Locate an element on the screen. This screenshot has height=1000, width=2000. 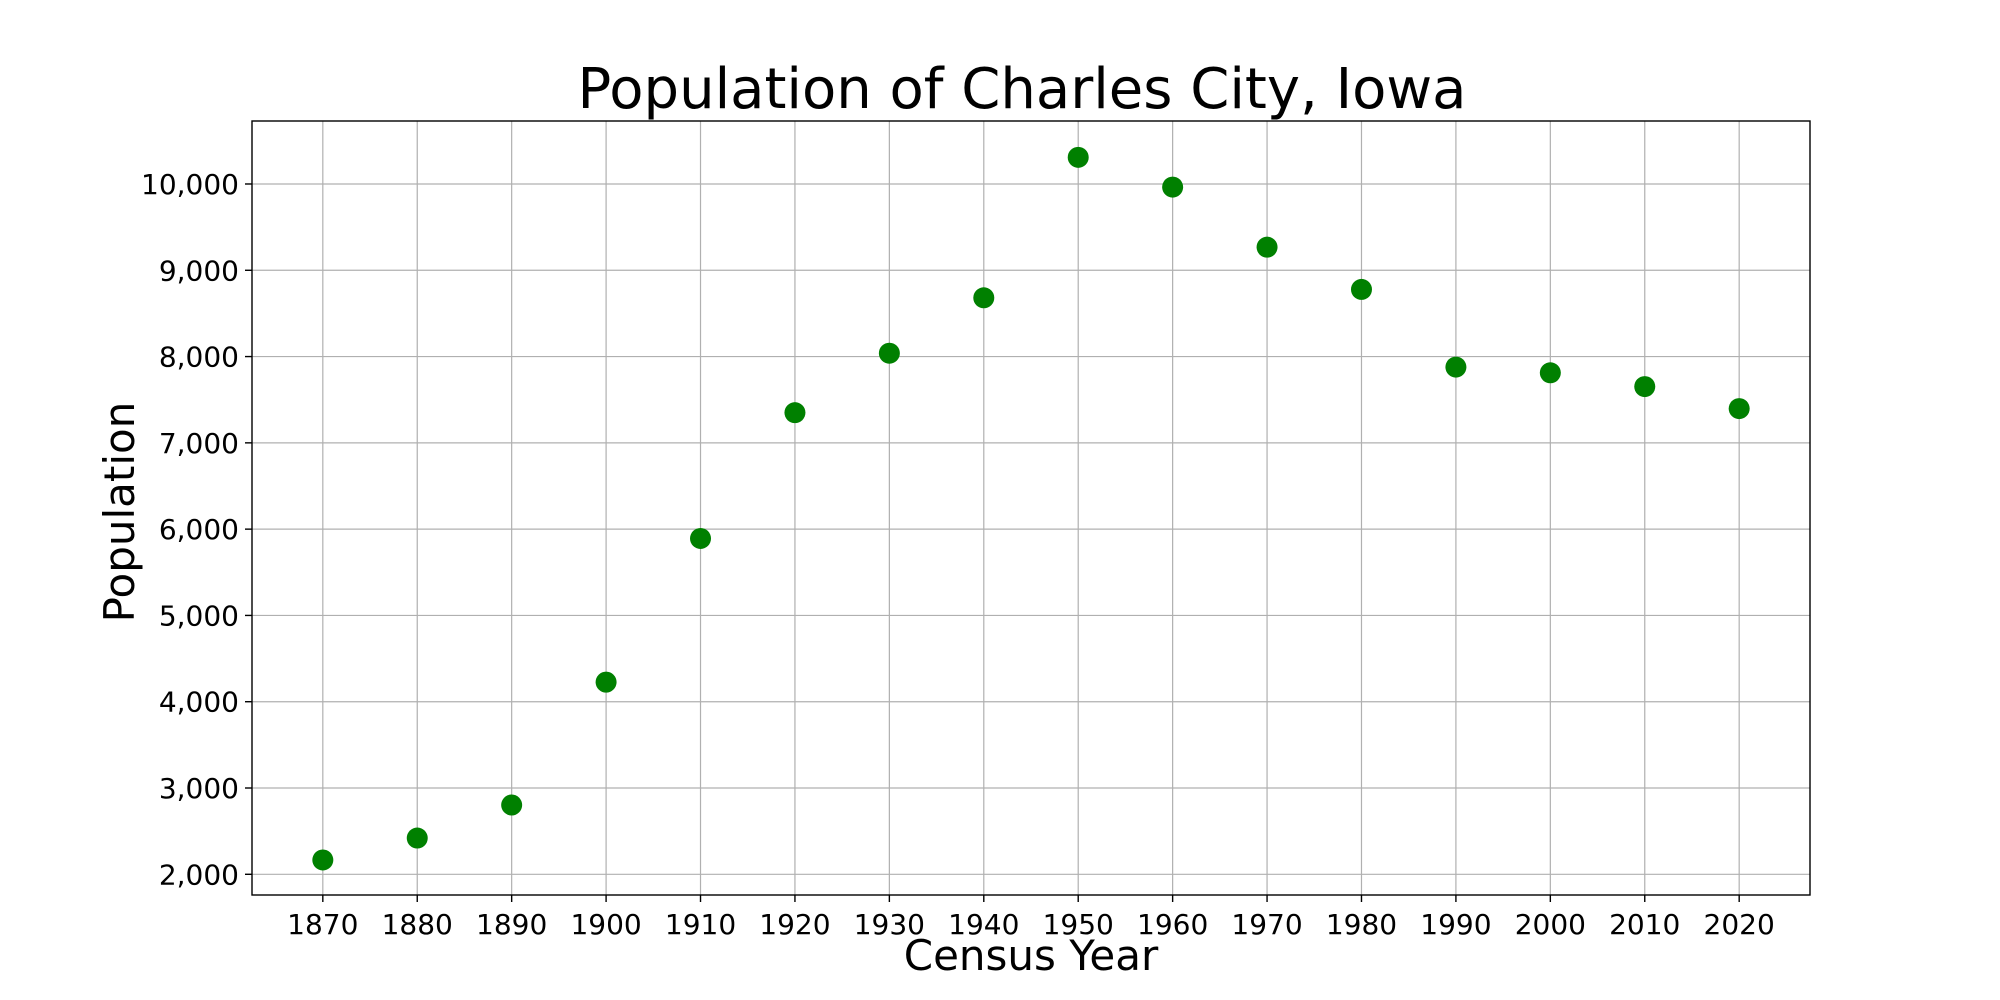
x-tick-label: 2010 is located at coordinates (1644, 924).